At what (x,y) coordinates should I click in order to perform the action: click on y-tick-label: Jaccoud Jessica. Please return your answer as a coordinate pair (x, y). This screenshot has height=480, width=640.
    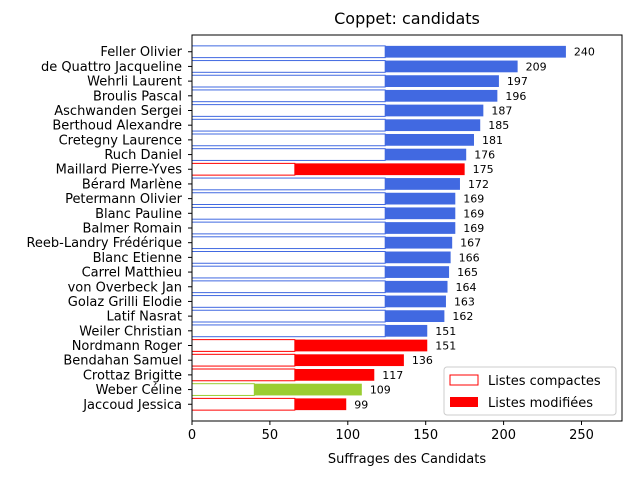
    Looking at the image, I should click on (132, 405).